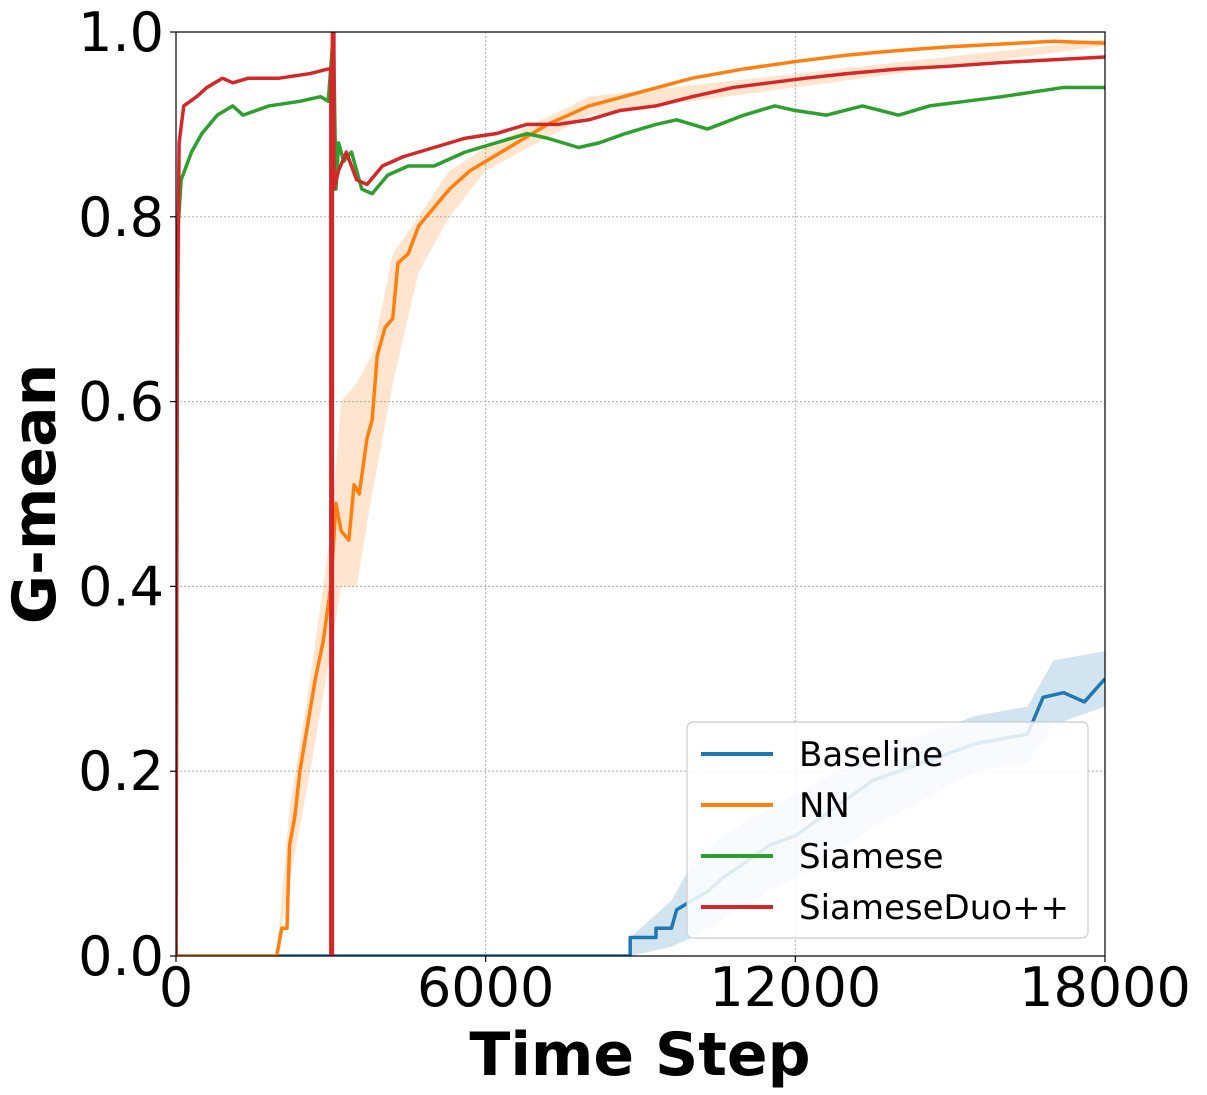 The width and height of the screenshot is (1207, 1095). What do you see at coordinates (639, 1055) in the screenshot?
I see `x-axis-title: Time Step` at bounding box center [639, 1055].